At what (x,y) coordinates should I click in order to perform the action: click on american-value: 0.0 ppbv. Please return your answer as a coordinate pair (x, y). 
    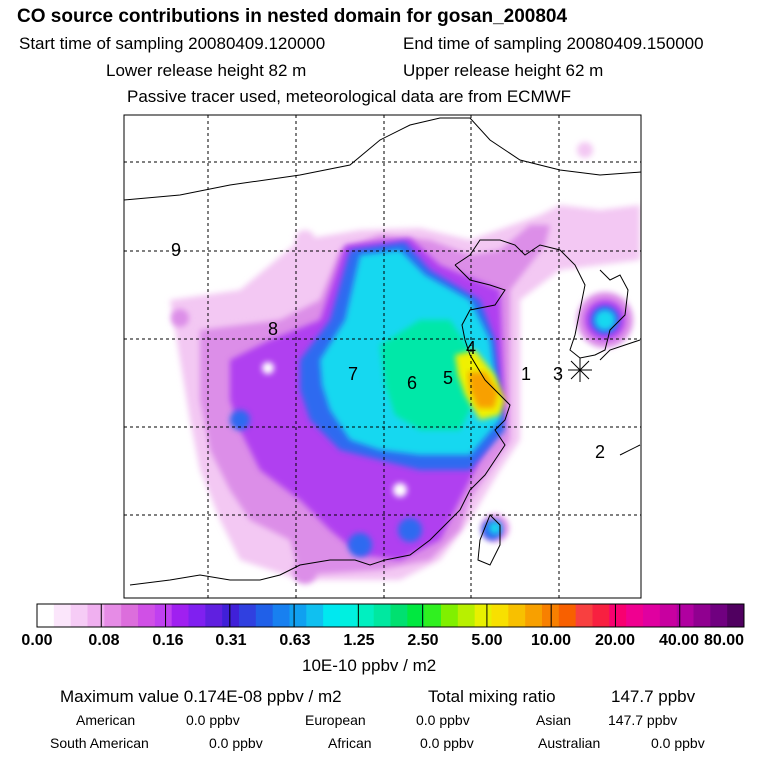
    Looking at the image, I should click on (213, 720).